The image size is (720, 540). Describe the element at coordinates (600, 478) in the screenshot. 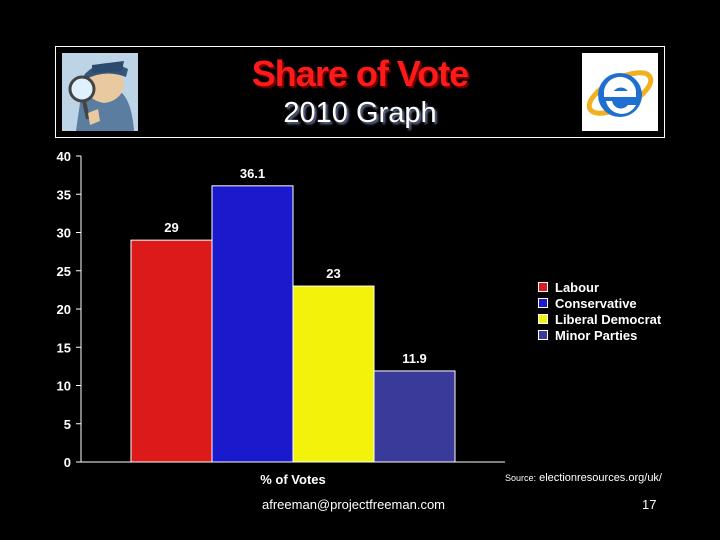

I see `source-text: electionresources.org/uk/` at that location.